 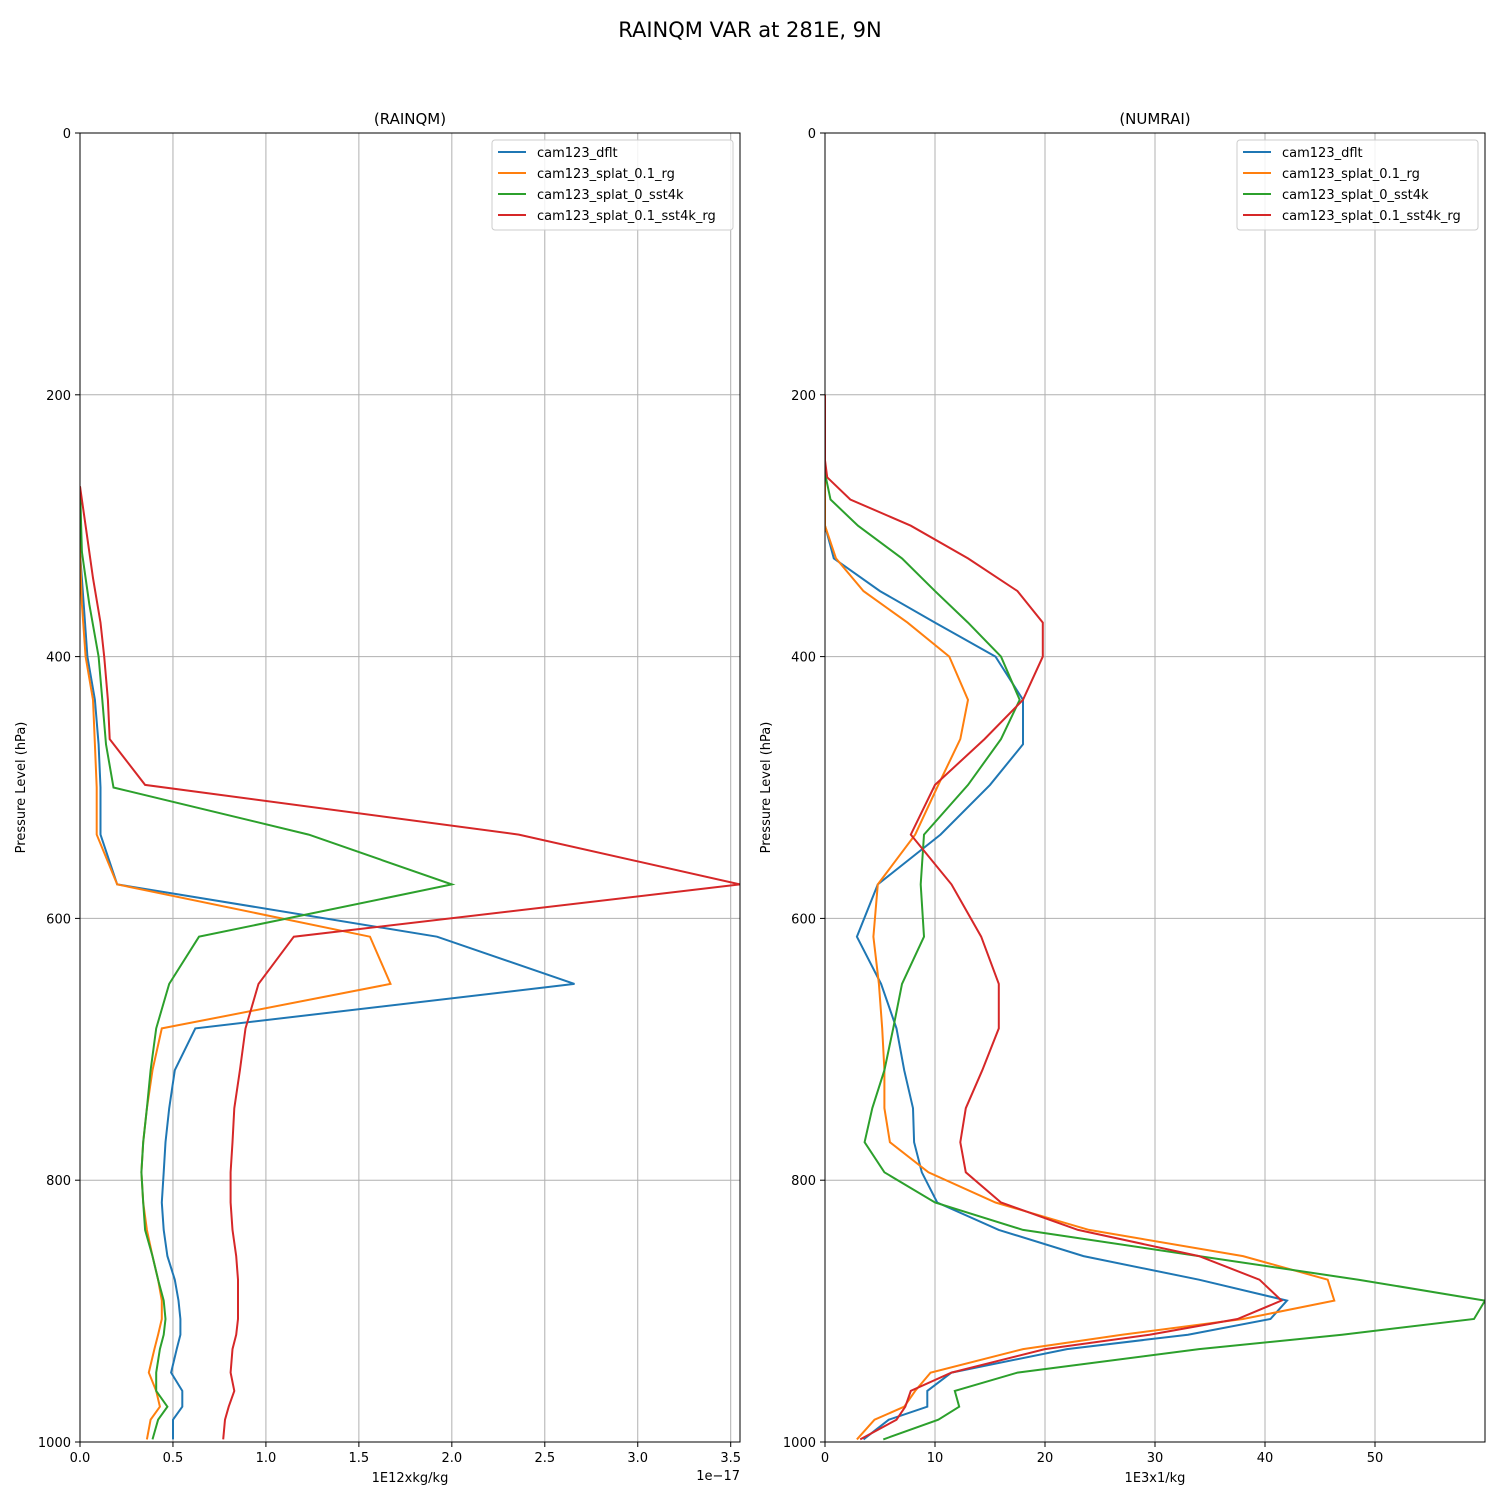 I want to click on x-tick-label: 2.0, so click(x=451, y=1458).